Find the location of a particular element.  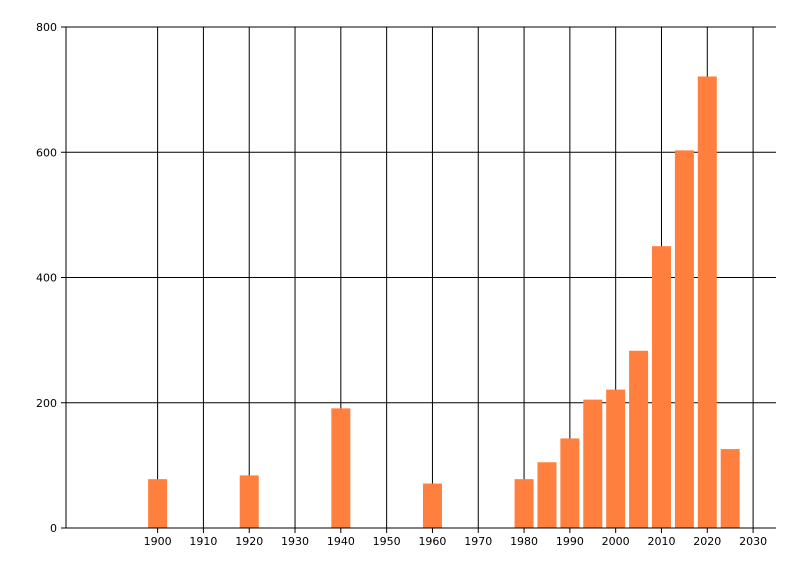

x-tick-label: 1970 is located at coordinates (478, 541).